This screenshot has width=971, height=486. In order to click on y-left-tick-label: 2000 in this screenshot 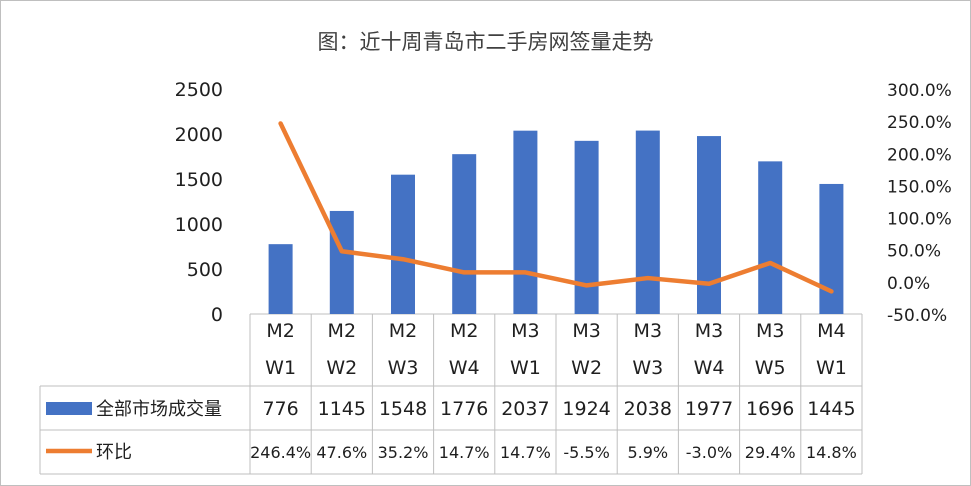, I will do `click(199, 135)`.